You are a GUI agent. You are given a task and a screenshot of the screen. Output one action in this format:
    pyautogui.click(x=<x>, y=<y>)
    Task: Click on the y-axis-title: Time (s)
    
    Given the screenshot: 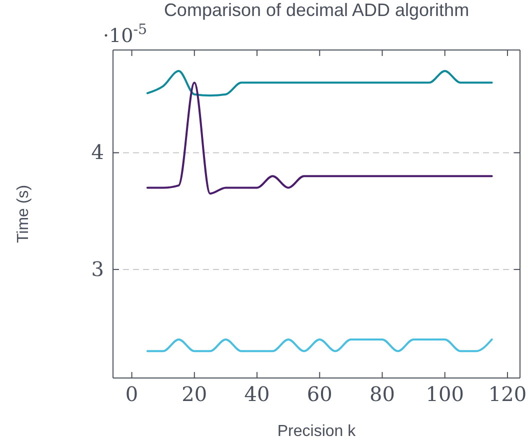 What is the action you would take?
    pyautogui.click(x=23, y=214)
    